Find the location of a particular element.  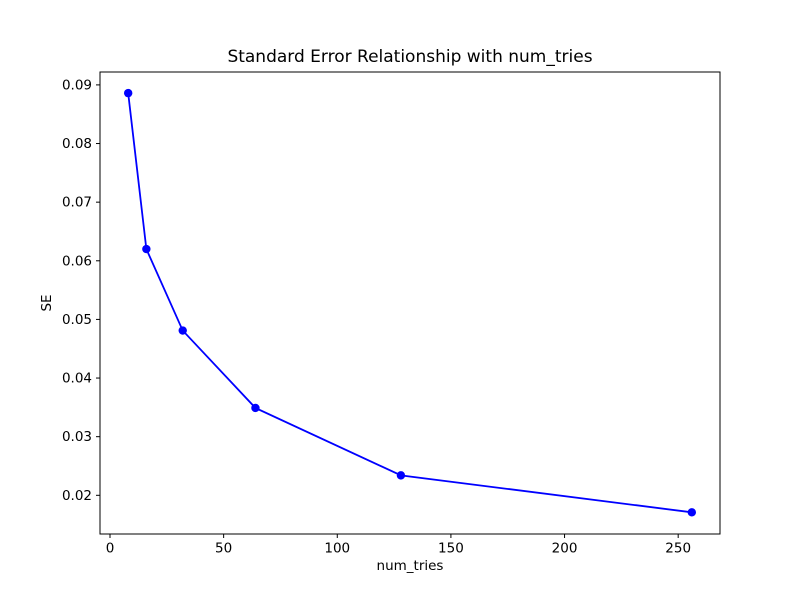

y-tick-label: 0.03 is located at coordinates (77, 437).